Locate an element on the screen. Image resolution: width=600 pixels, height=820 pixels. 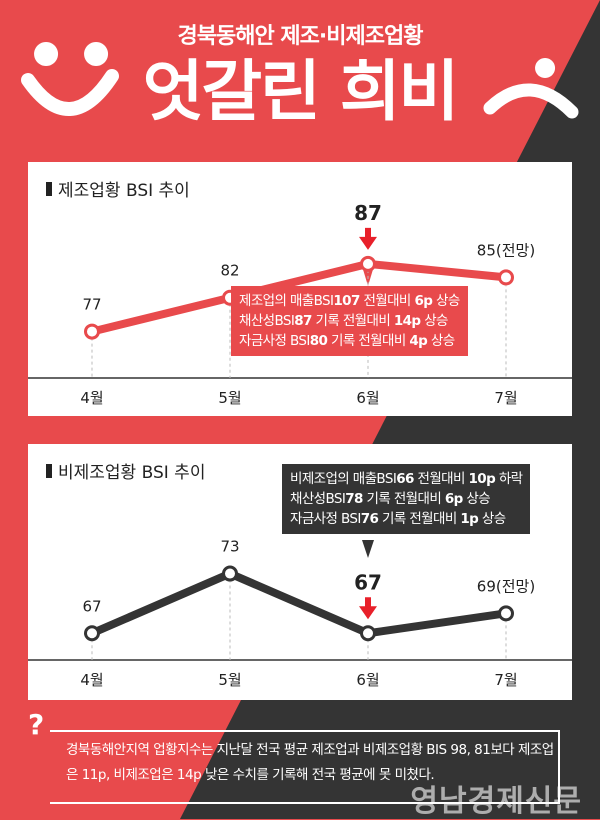
callout-delta: 14p is located at coordinates (407, 321).